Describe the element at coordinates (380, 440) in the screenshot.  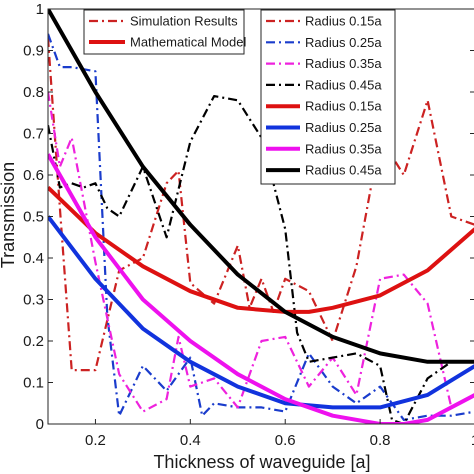
I see `x-tick-label: 0.8` at that location.